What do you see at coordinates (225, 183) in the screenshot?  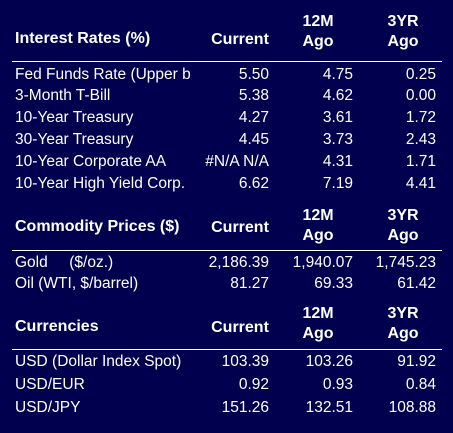 I see `table-row: 10-Year High Yield Corp. 6.62 7.19 4.41` at bounding box center [225, 183].